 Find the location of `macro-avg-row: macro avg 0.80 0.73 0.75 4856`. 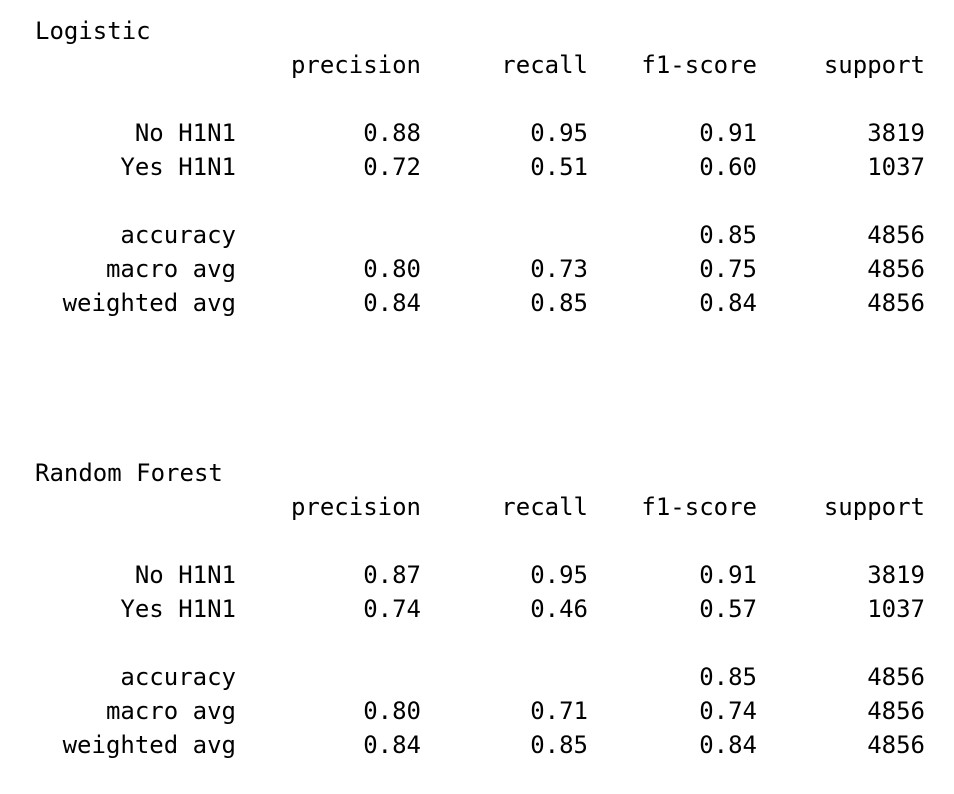

macro-avg-row: macro avg 0.80 0.73 0.75 4856 is located at coordinates (477, 269).